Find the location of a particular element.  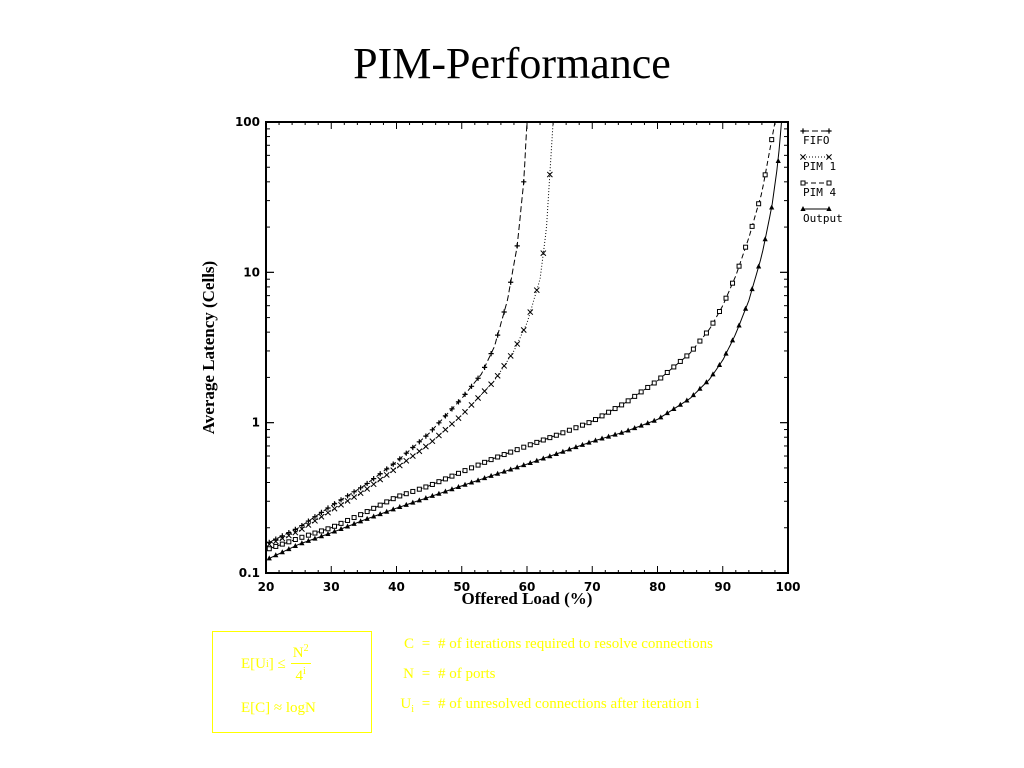

x-tick-label: 30 is located at coordinates (331, 587).